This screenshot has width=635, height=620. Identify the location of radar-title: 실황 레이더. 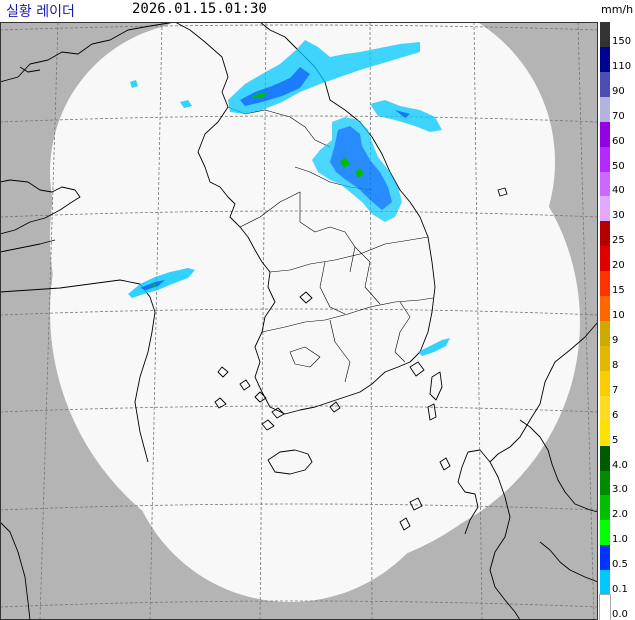
(40, 12).